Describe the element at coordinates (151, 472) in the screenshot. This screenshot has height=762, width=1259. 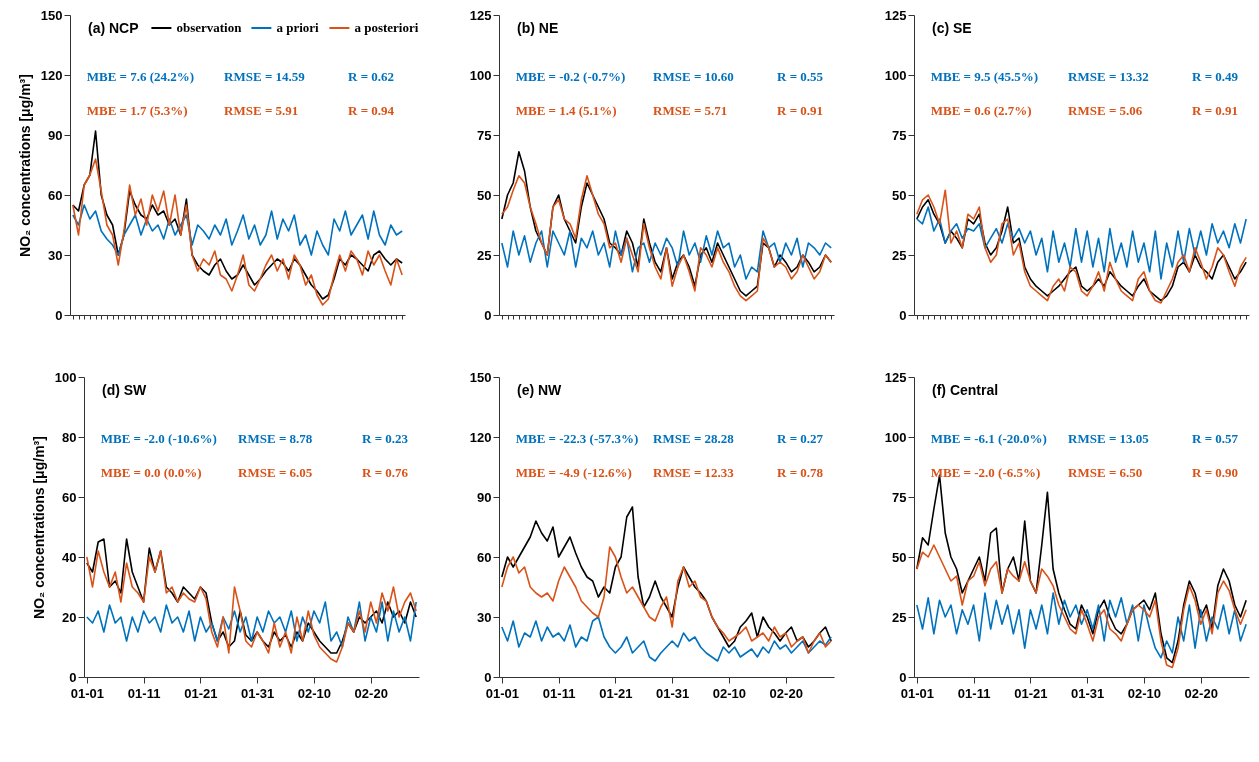
I see `annotation: MBE = 0.0 (0.0%)` at that location.